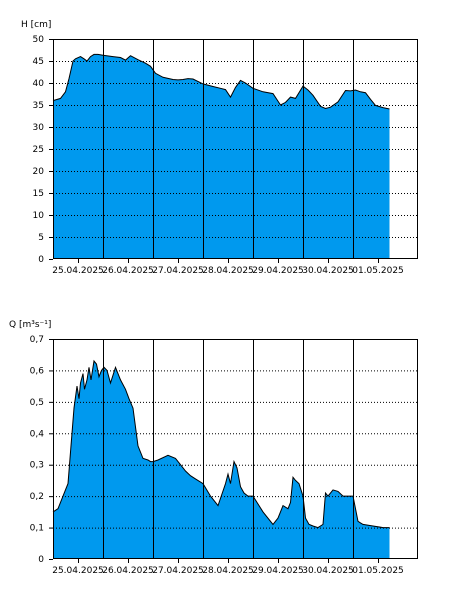 The width and height of the screenshot is (450, 600). What do you see at coordinates (30, 325) in the screenshot?
I see `discharge-y-axis-label: Q [m³s⁻¹]` at bounding box center [30, 325].